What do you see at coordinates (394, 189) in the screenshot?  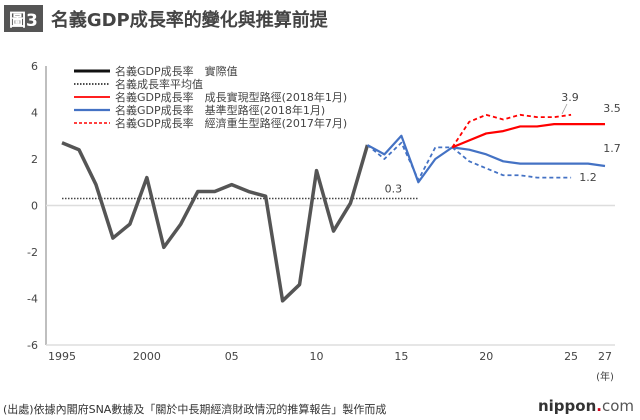 I see `average-label: 0.3` at bounding box center [394, 189].